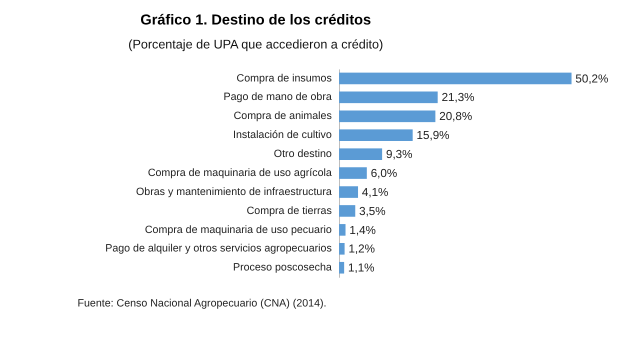 Image resolution: width=619 pixels, height=348 pixels. What do you see at coordinates (234, 192) in the screenshot?
I see `y-tick-label: Obras y mantenimiento de infraestructura` at bounding box center [234, 192].